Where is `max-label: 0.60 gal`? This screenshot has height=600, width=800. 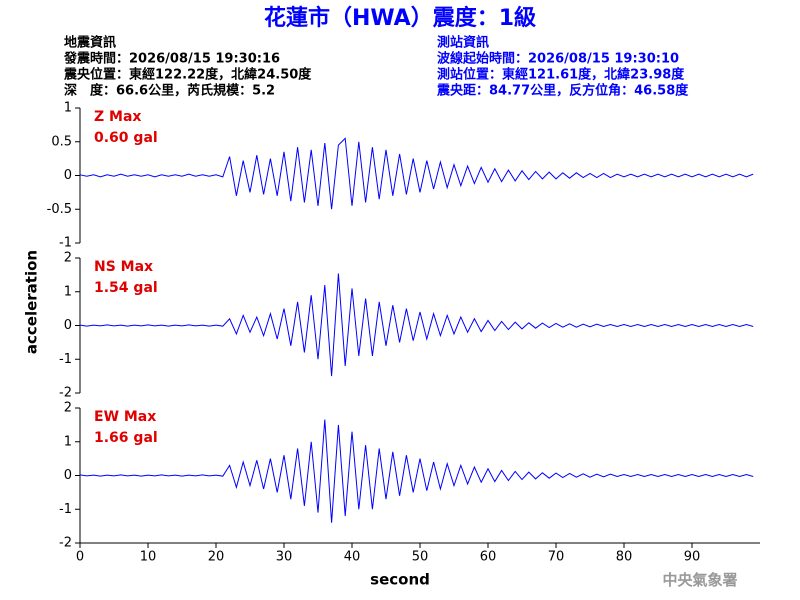
max-label: 0.60 gal is located at coordinates (126, 138).